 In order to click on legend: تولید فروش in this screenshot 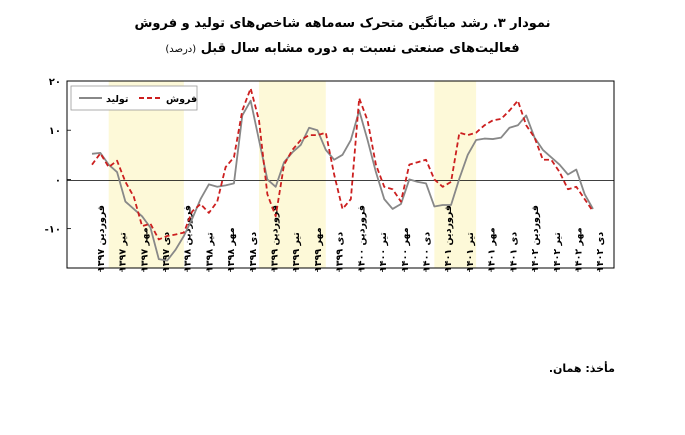, I will do `click(134, 98)`.